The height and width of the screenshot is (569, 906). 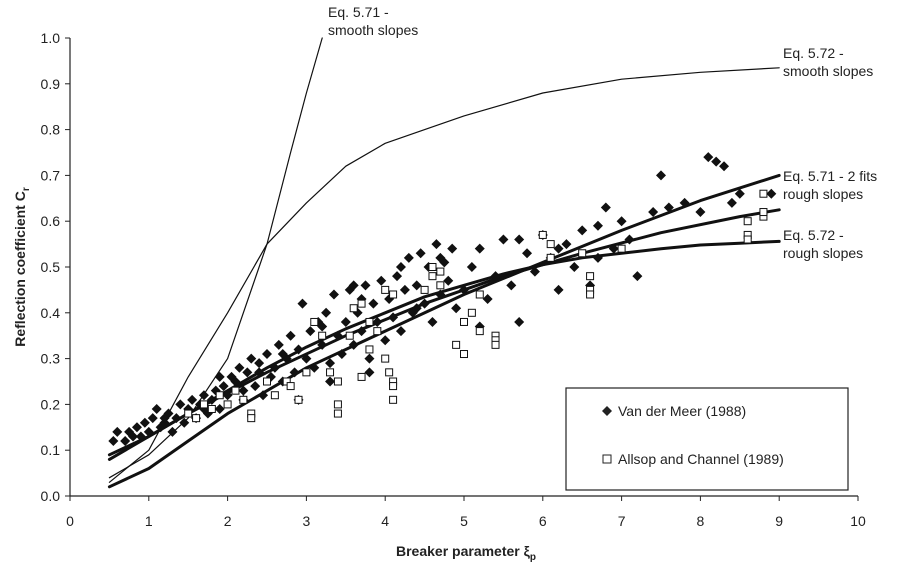 What do you see at coordinates (543, 521) in the screenshot?
I see `x-tick-label: 6` at bounding box center [543, 521].